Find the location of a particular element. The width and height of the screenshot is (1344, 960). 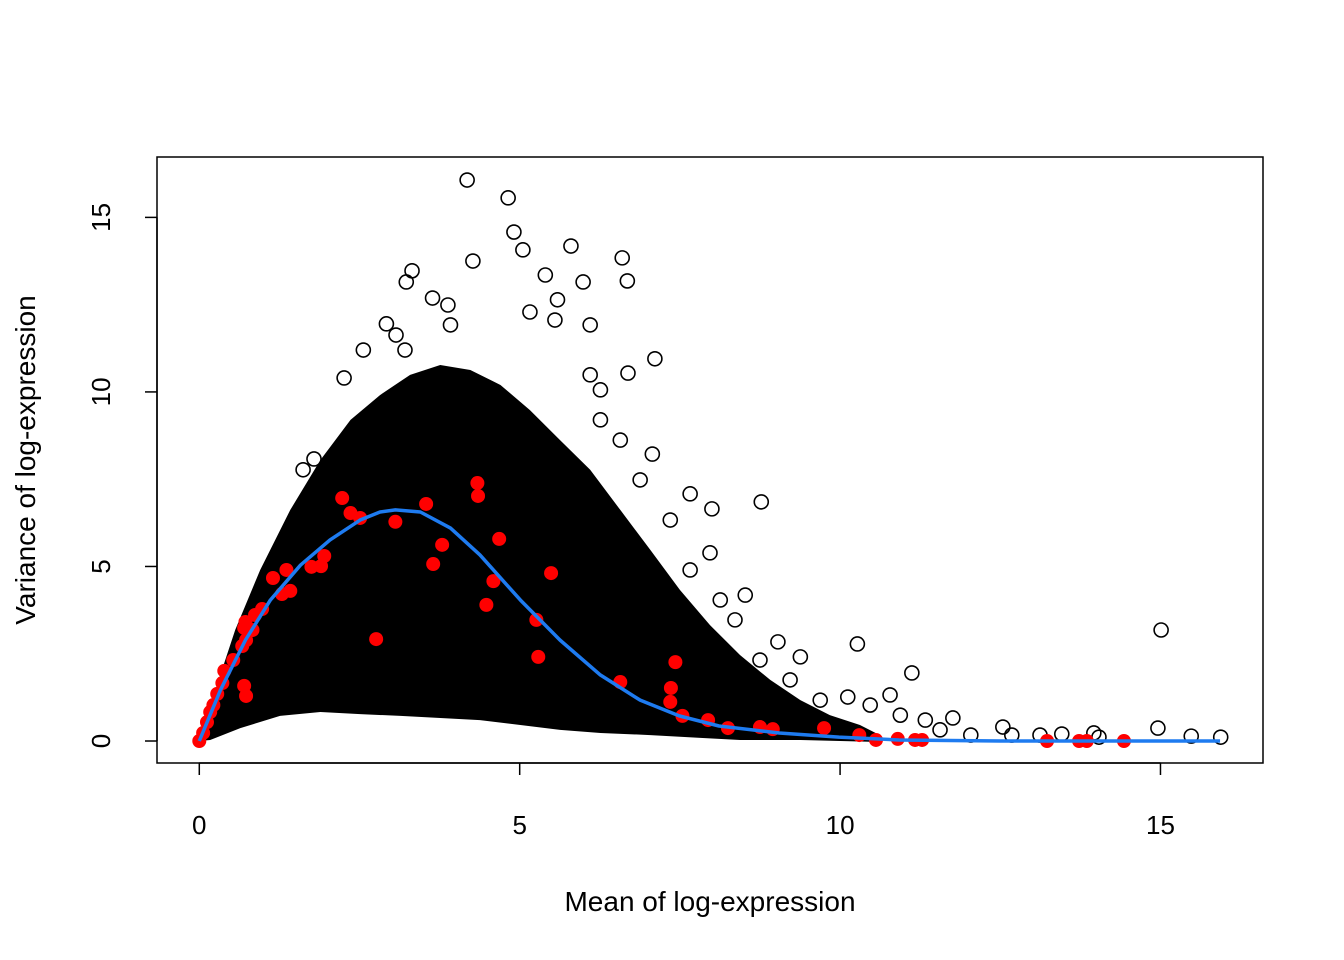

y-axis: 0 5 10 15 is located at coordinates (122, 475).